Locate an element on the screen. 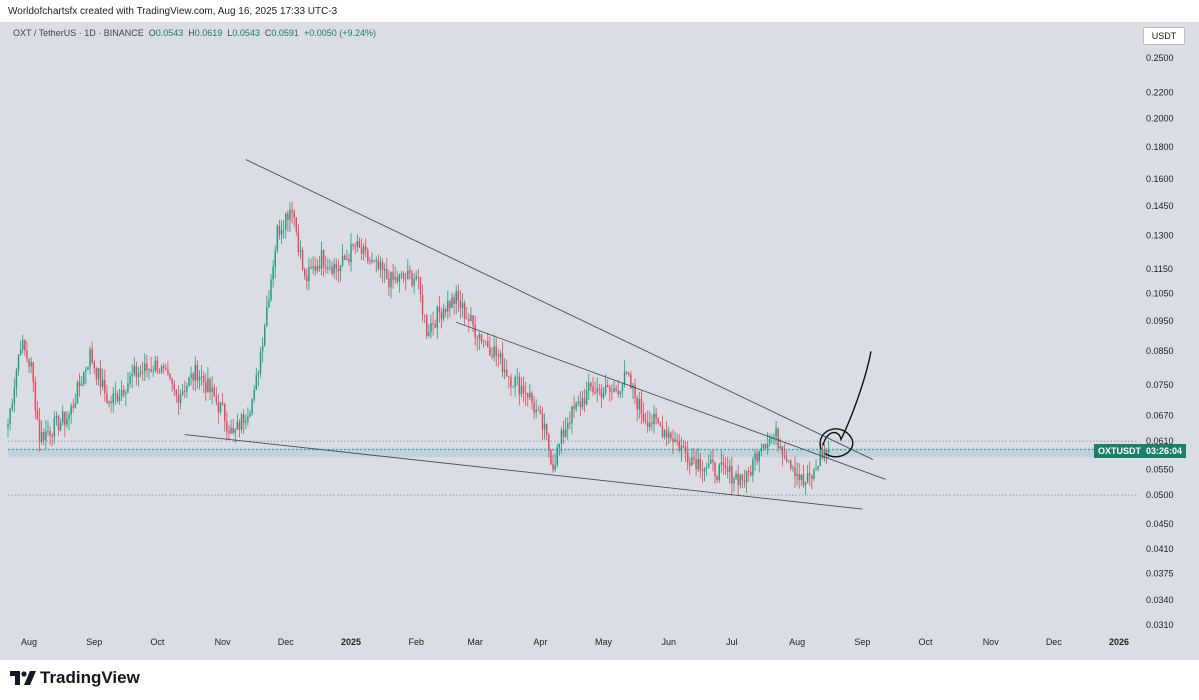 The image size is (1199, 700). y-tick-label: 0.0500 is located at coordinates (1160, 495).